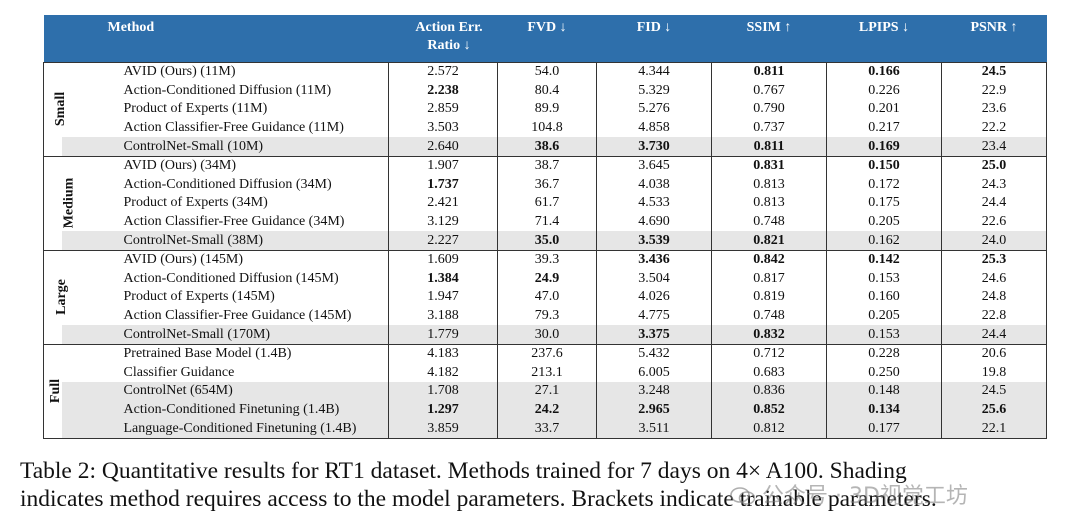 The height and width of the screenshot is (530, 1080). Describe the element at coordinates (654, 165) in the screenshot. I see `metric-cell: 3.645` at that location.